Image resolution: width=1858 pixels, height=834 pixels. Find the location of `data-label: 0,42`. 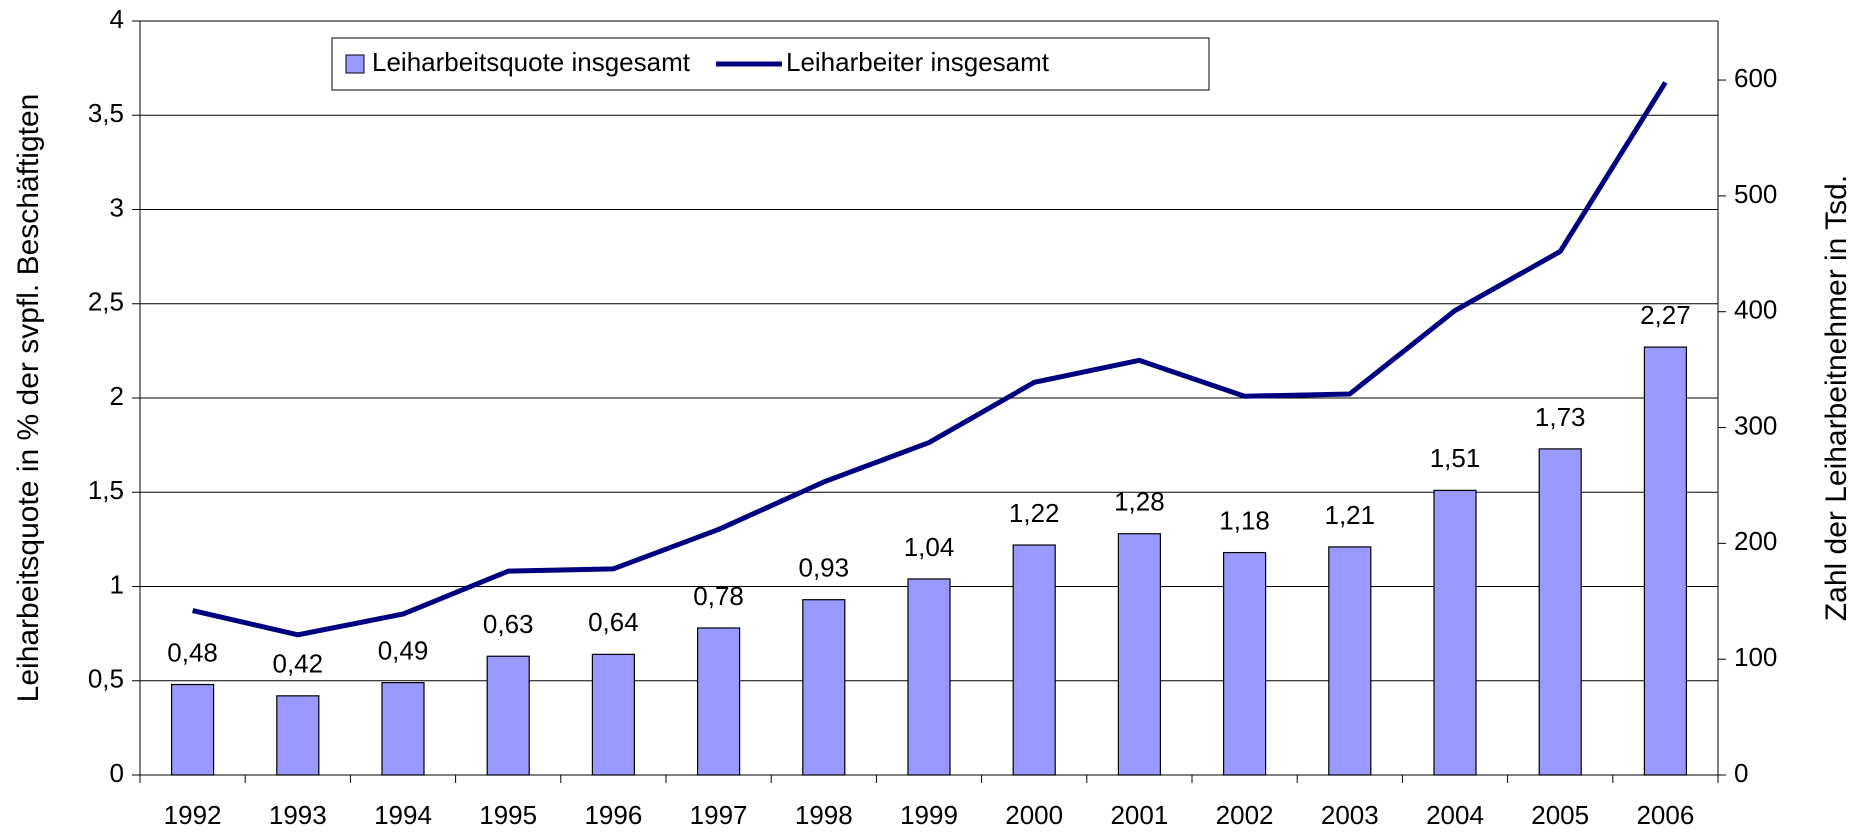

data-label: 0,42 is located at coordinates (297, 664).